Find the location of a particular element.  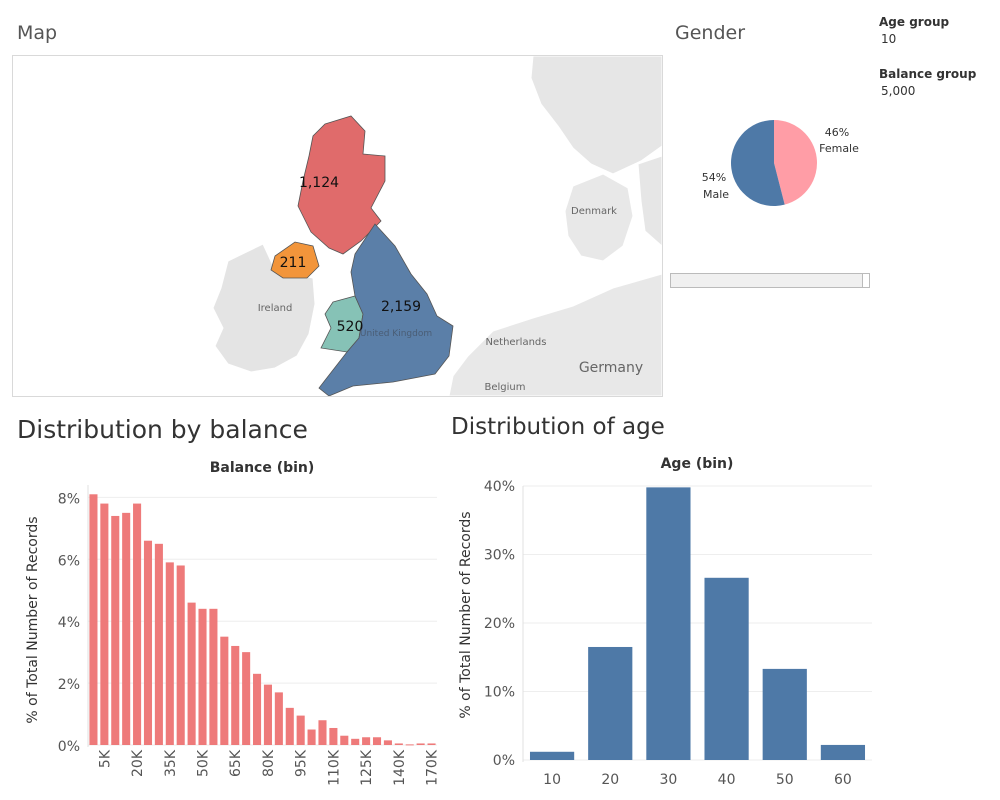

pie-slice-male is located at coordinates (758, 163).